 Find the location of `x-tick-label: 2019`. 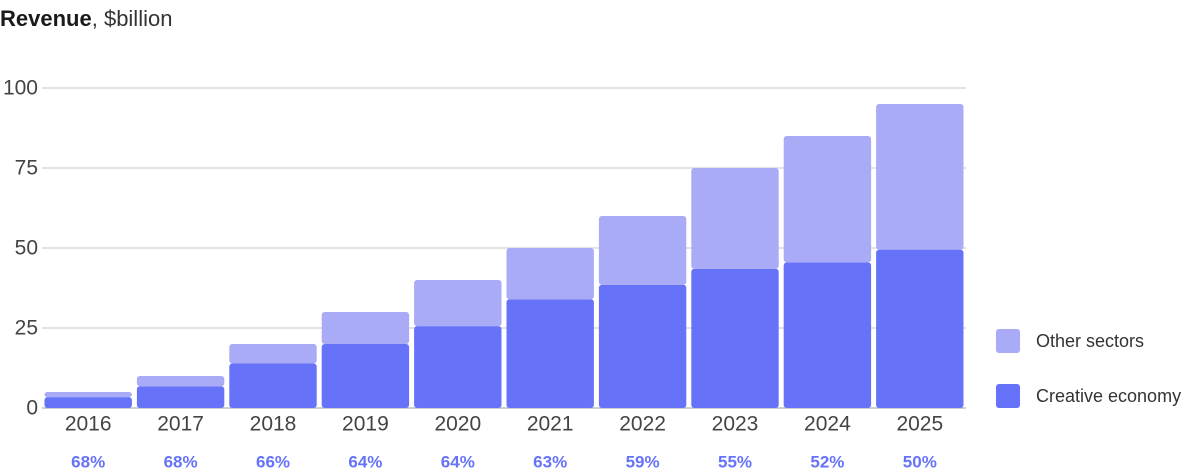

x-tick-label: 2019 is located at coordinates (365, 424).